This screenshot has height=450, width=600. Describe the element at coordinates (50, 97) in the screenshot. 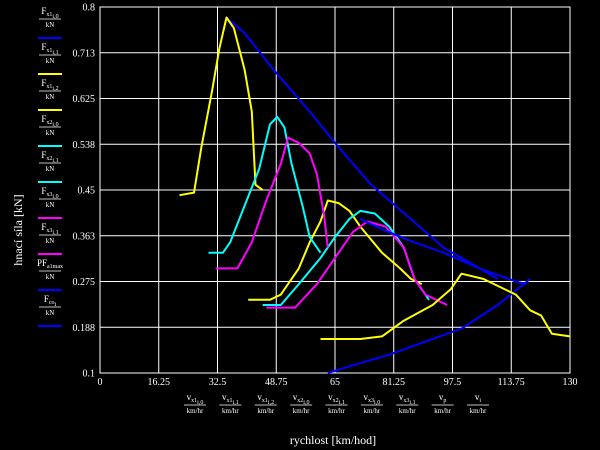

I see `legend-label-2-denominator: kN` at that location.